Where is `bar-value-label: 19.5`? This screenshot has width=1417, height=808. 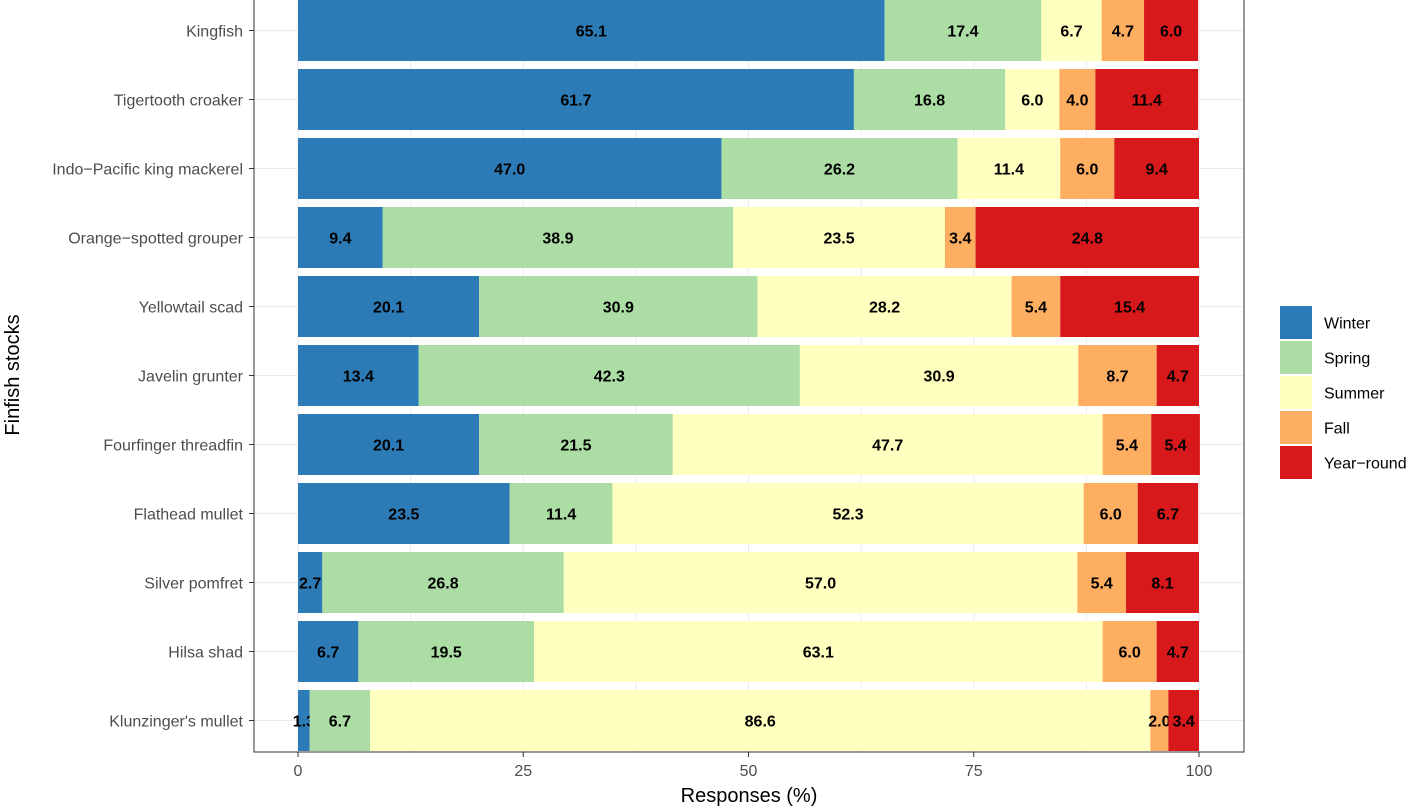 bar-value-label: 19.5 is located at coordinates (446, 653).